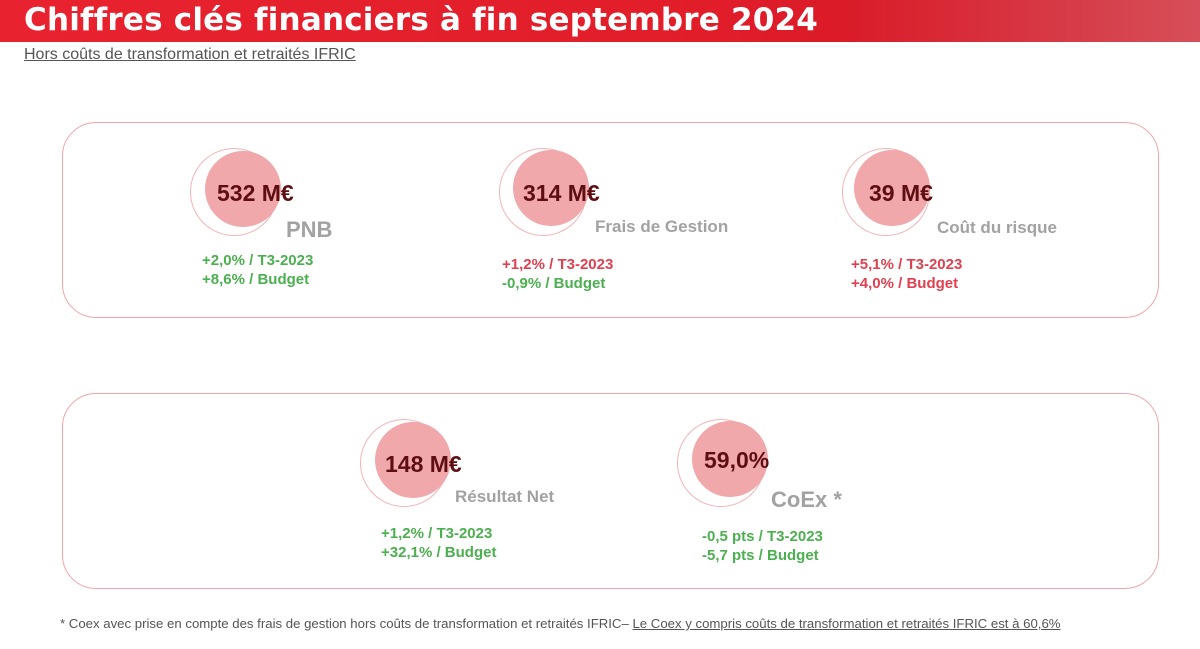 The width and height of the screenshot is (1200, 649). I want to click on kpi-label: PNB, so click(309, 229).